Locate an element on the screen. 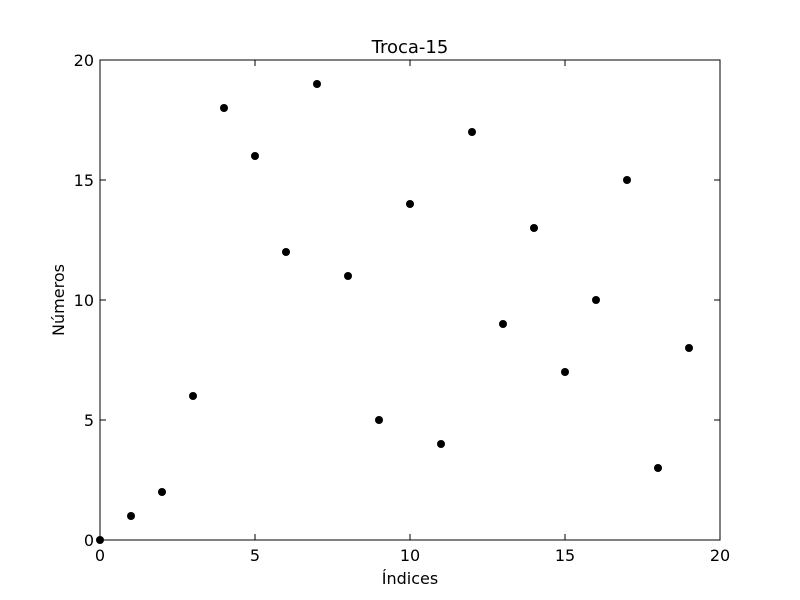  x-axis-label: Índices is located at coordinates (410, 578).